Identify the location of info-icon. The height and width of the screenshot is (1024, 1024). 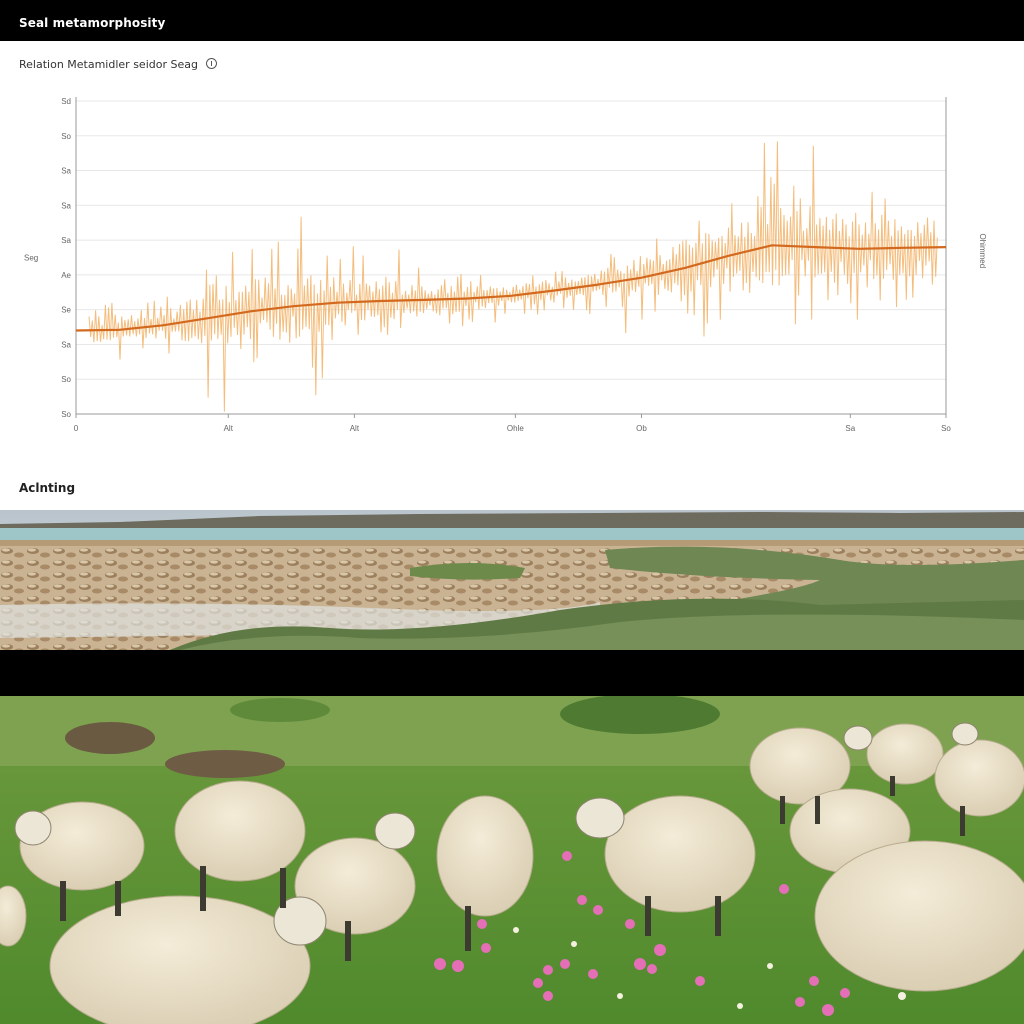
(212, 63).